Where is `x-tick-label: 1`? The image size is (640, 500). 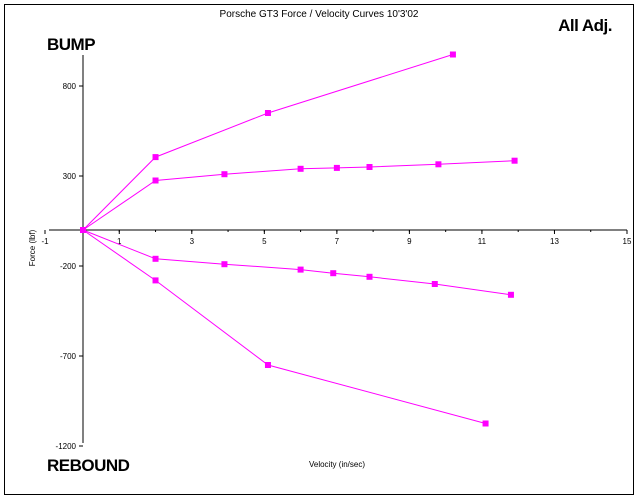
x-tick-label: 1 is located at coordinates (119, 241).